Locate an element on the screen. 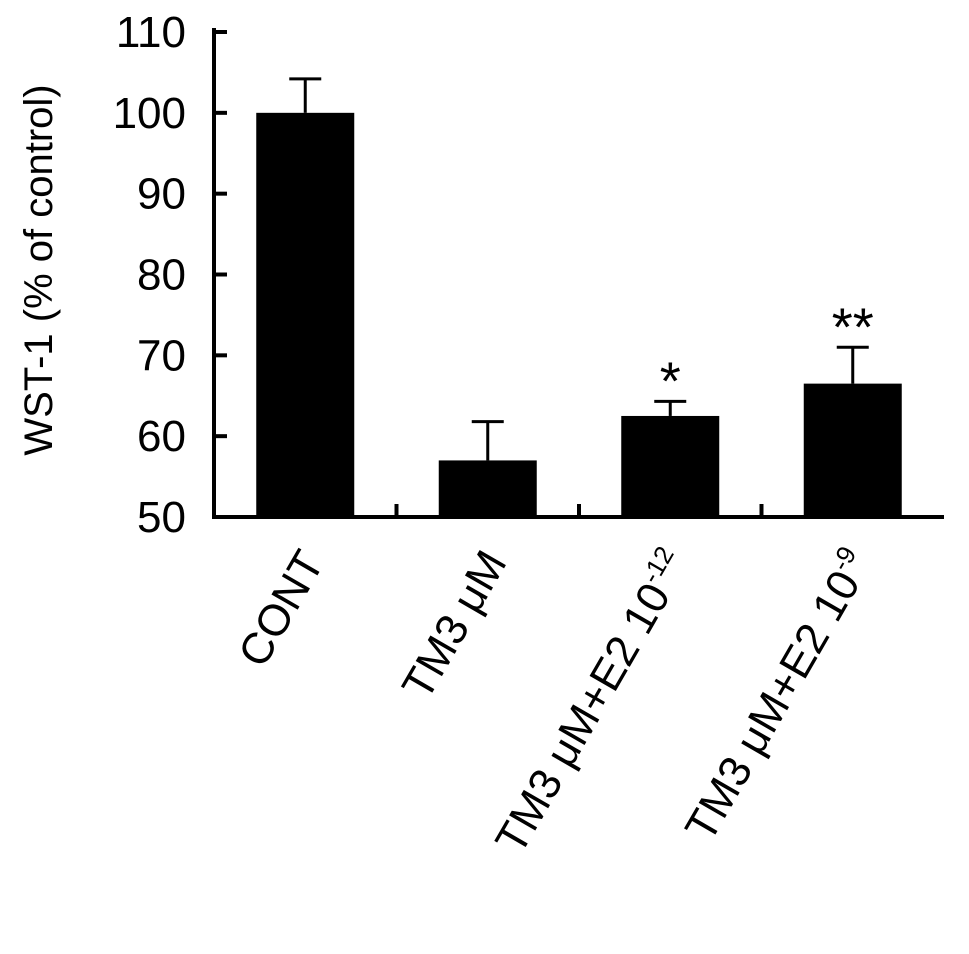  x-category-label: TM3 μM is located at coordinates (455, 625).